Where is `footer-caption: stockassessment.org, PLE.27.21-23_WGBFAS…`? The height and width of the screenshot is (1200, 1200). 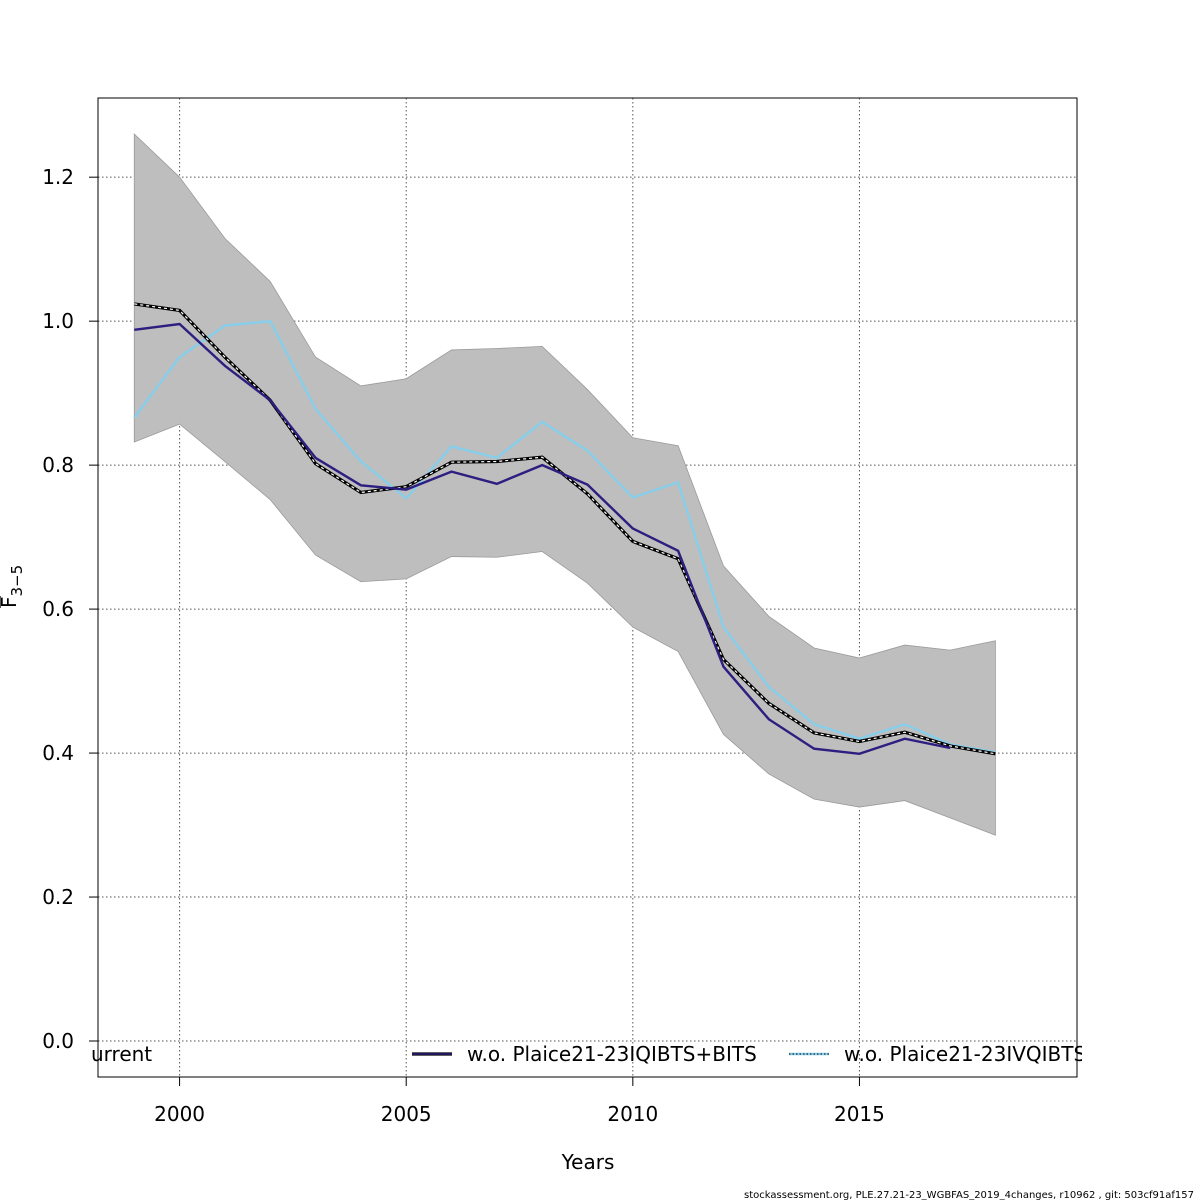
footer-caption: stockassessment.org, PLE.27.21-23_WGBFAS… is located at coordinates (969, 1195).